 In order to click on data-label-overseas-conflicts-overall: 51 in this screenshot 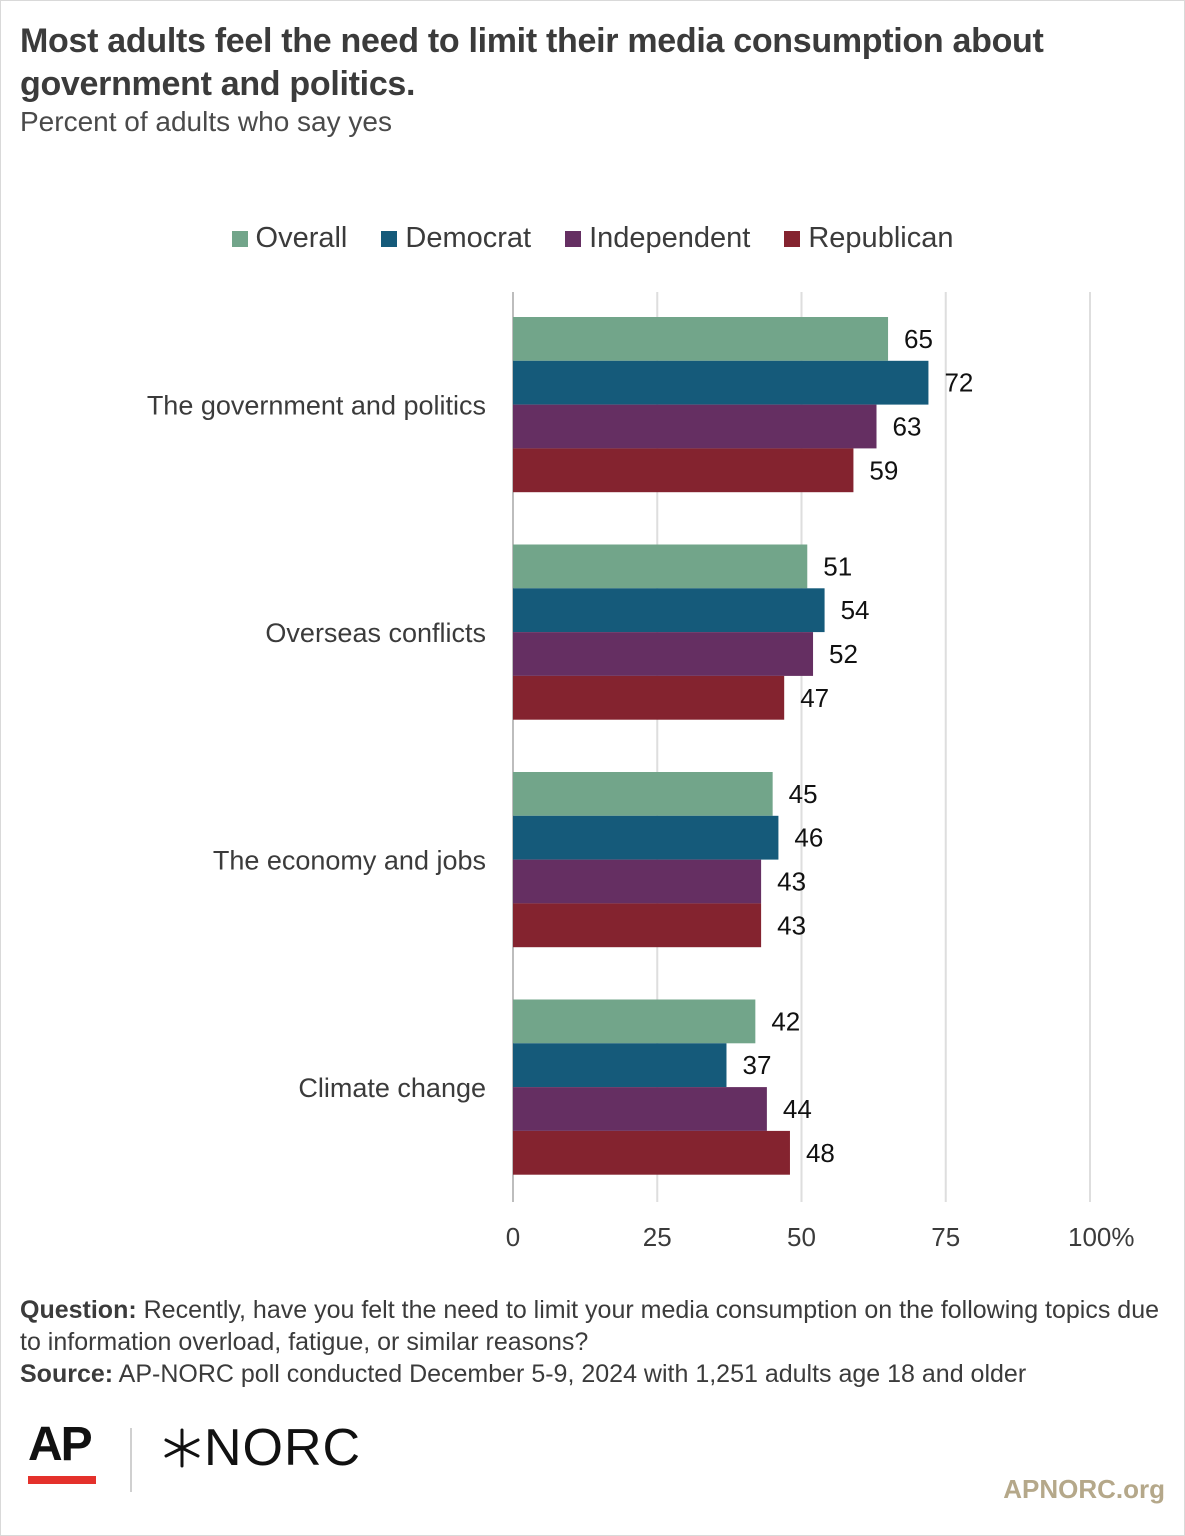, I will do `click(837, 566)`.